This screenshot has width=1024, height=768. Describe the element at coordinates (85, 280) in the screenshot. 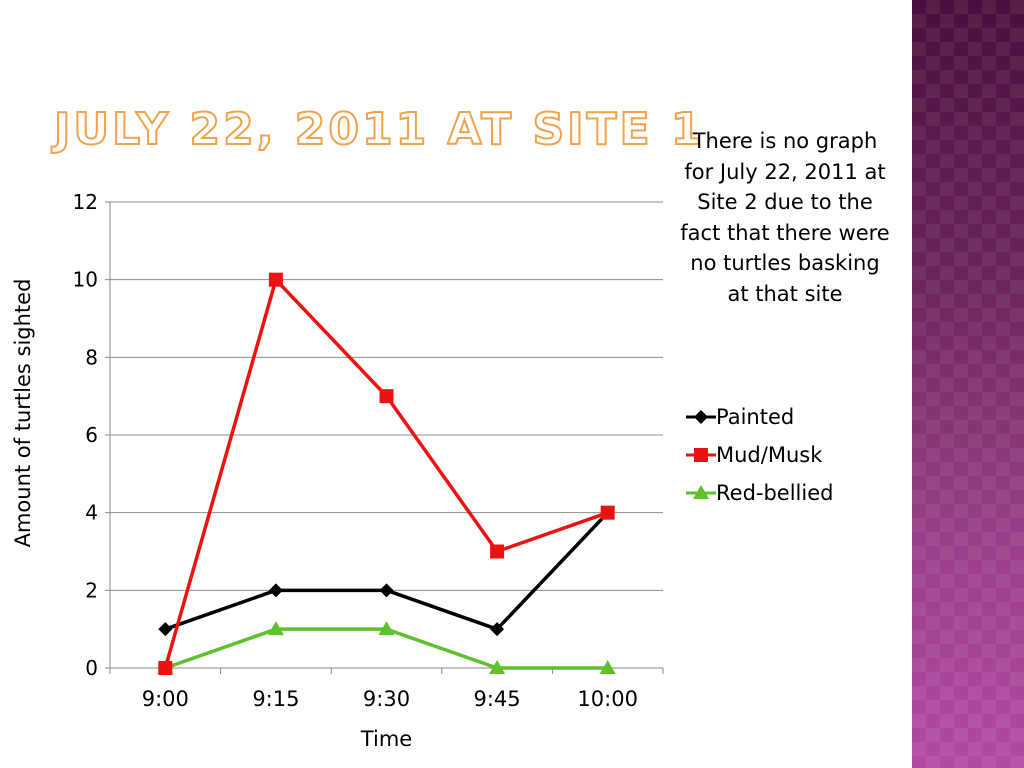

I see `y-tick-label: 10` at that location.